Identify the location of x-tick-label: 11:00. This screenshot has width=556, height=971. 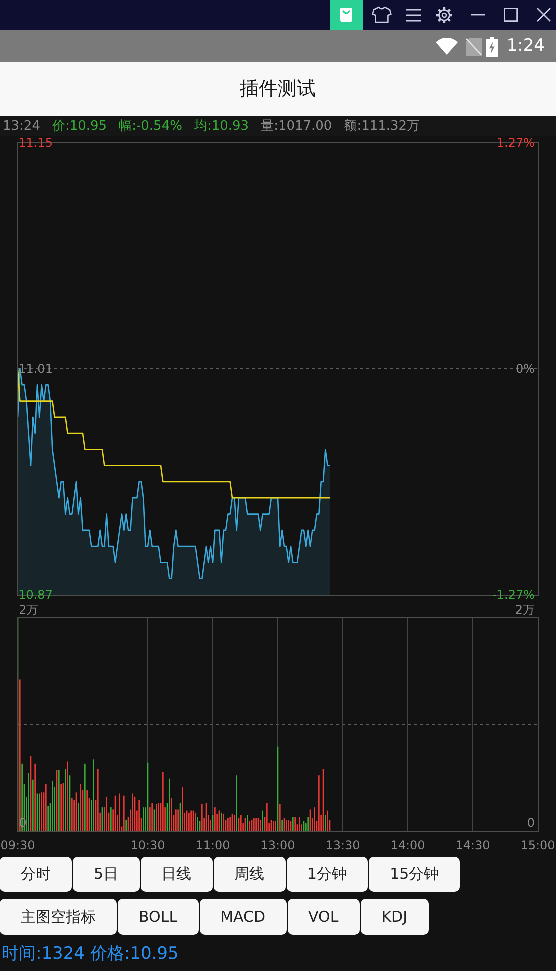
(213, 845).